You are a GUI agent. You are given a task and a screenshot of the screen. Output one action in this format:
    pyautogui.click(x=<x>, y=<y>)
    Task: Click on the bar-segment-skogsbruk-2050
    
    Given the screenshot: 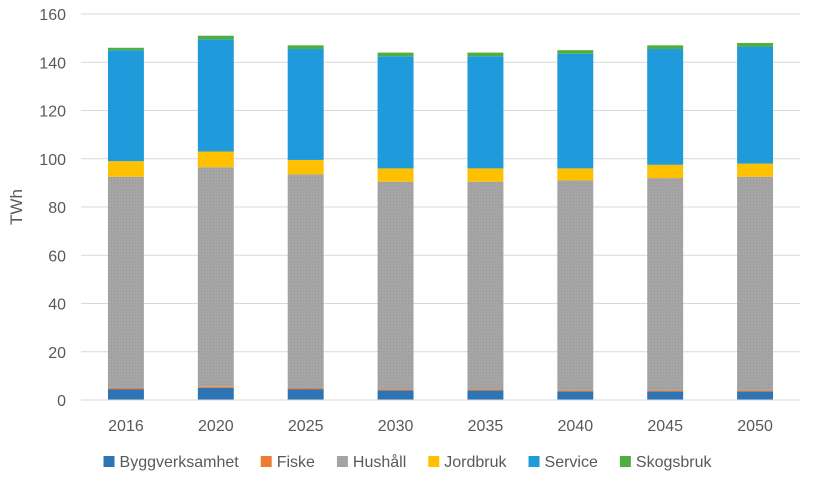 What is the action you would take?
    pyautogui.click(x=755, y=44)
    